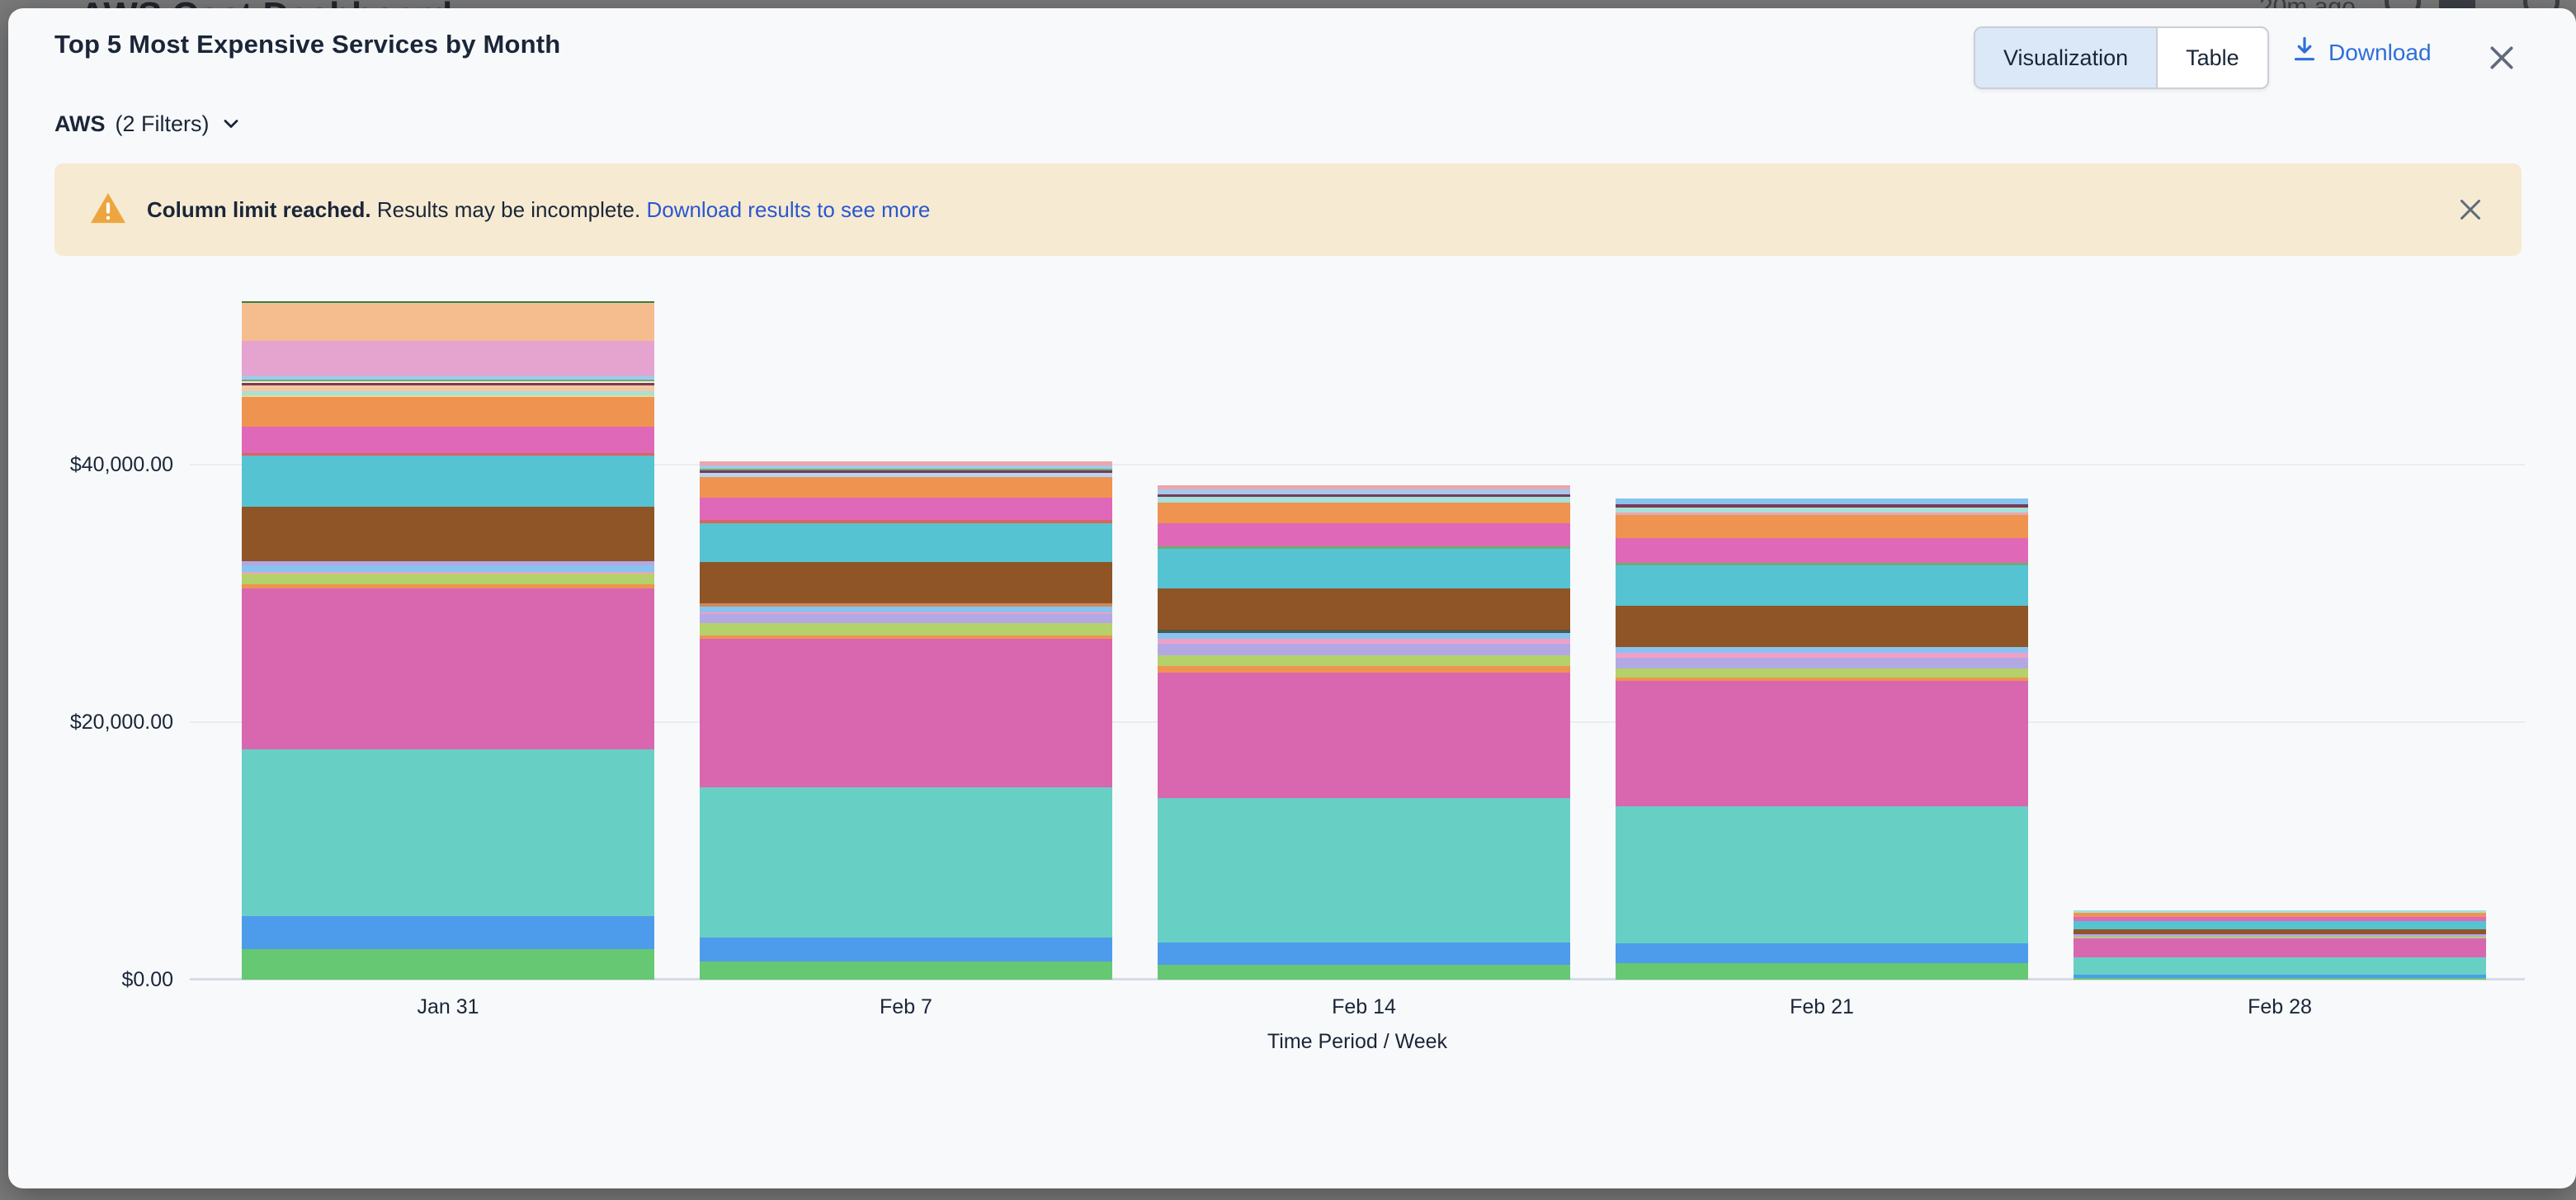 Image resolution: width=2576 pixels, height=1200 pixels. What do you see at coordinates (1364, 631) in the screenshot?
I see `bar-segment-dark-slate` at bounding box center [1364, 631].